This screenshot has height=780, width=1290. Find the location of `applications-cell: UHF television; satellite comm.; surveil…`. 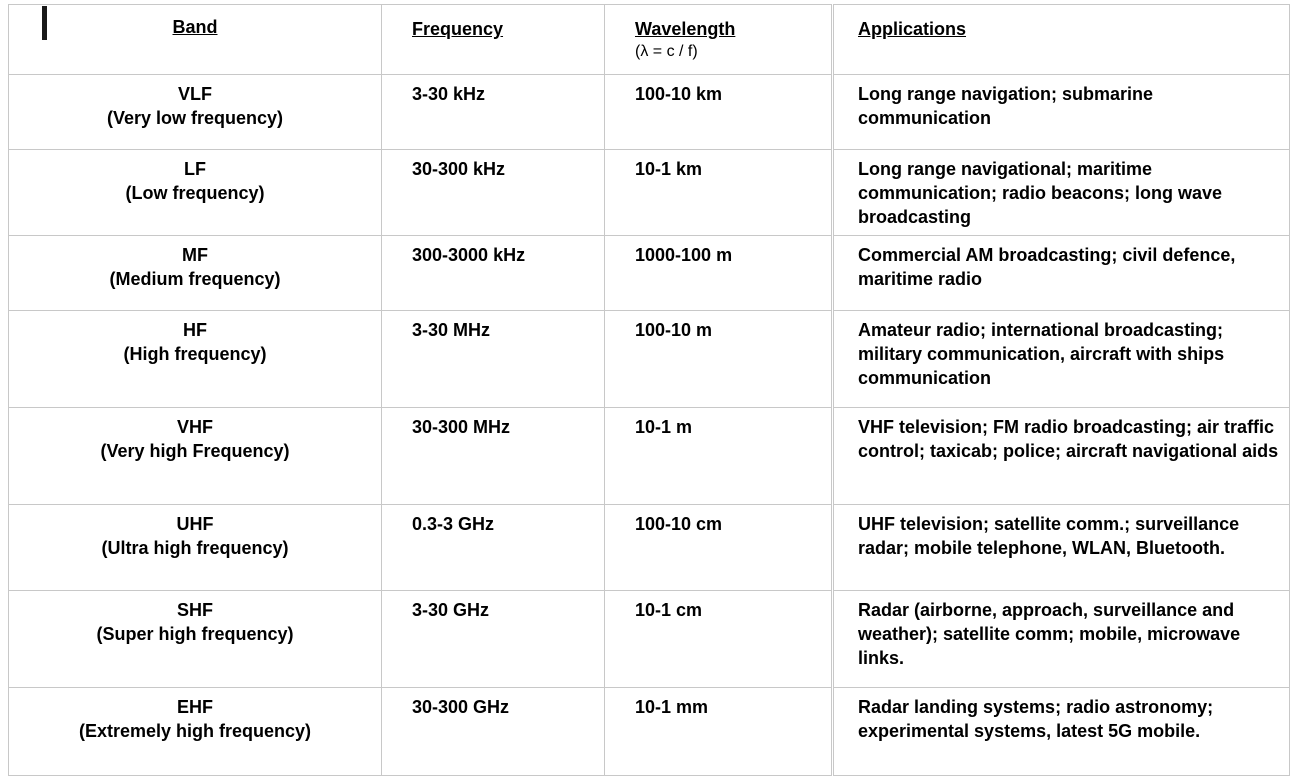

applications-cell: UHF television; satellite comm.; surveil… is located at coordinates (1061, 547).